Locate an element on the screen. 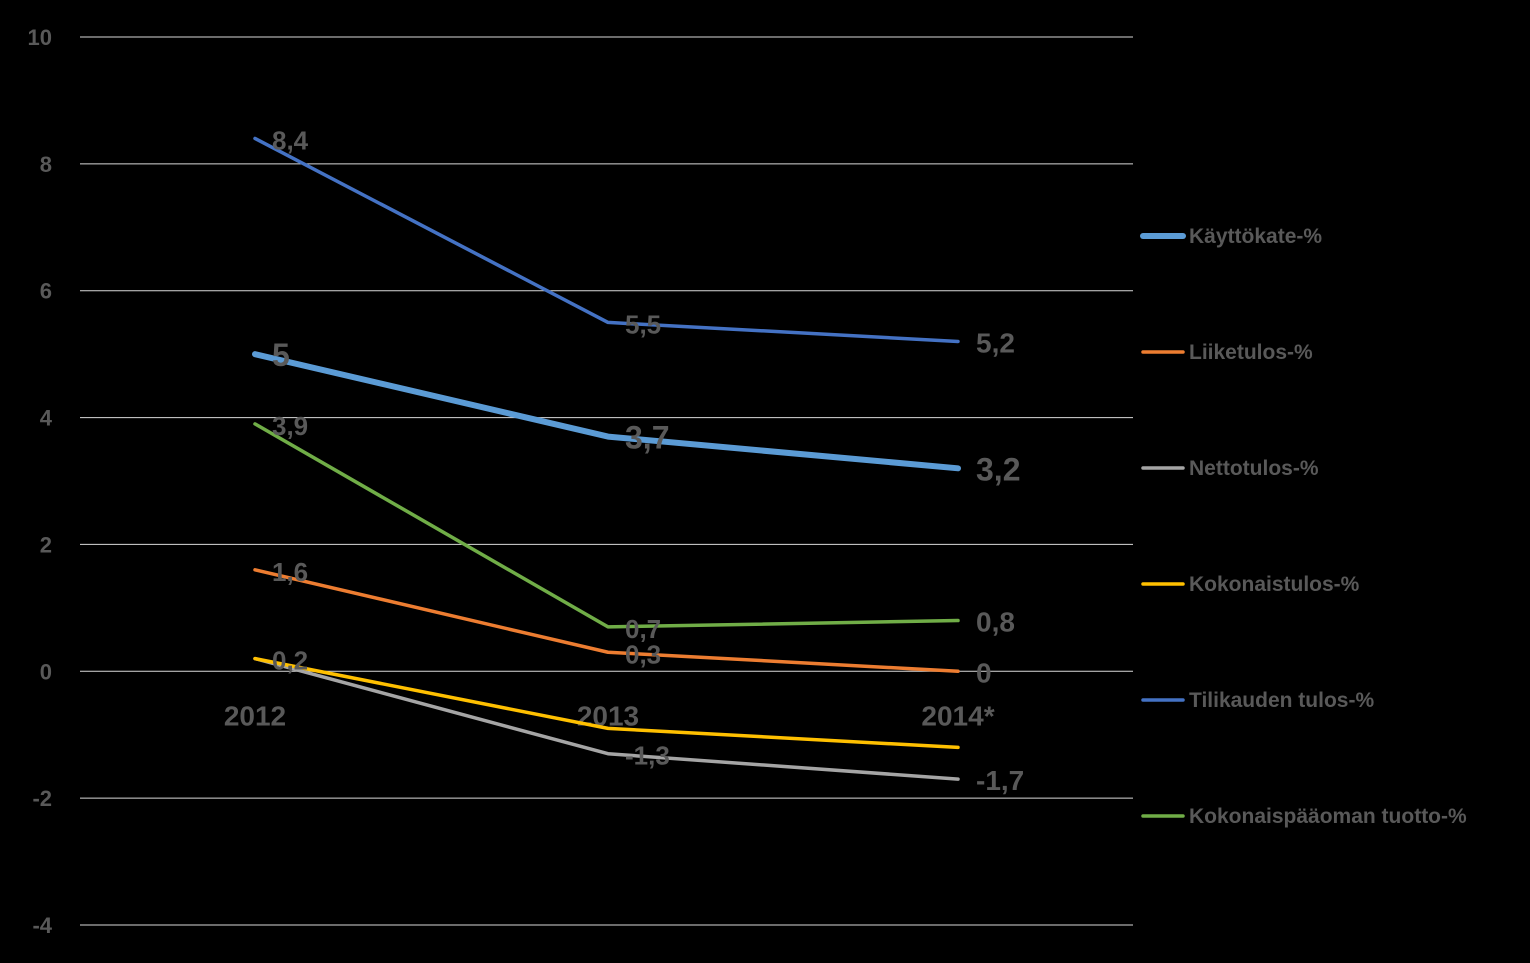 The image size is (1530, 963). data-label: 3,9 is located at coordinates (290, 426).